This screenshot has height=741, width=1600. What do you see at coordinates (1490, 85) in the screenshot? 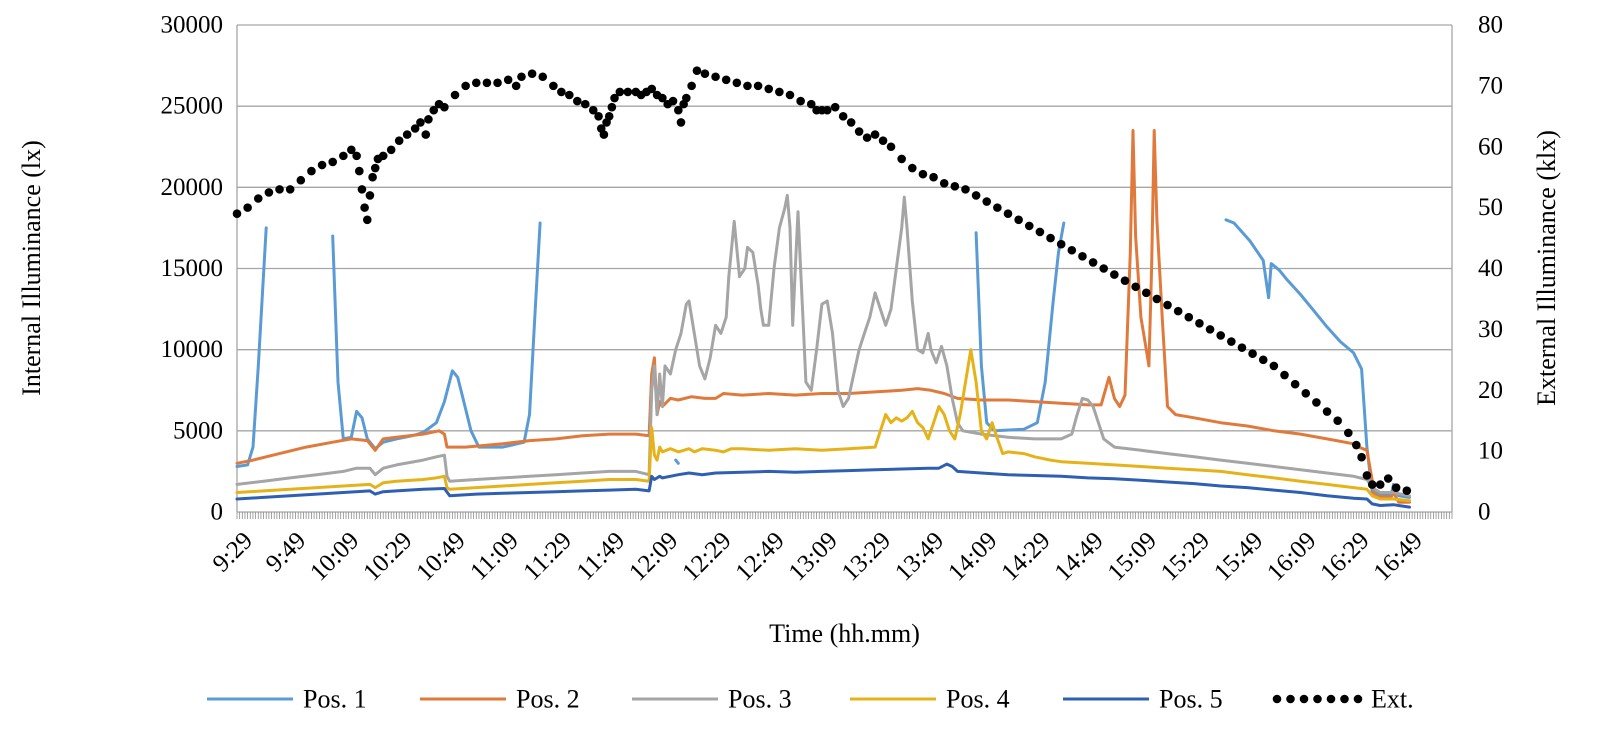
I see `right-y-tick-label: 70` at bounding box center [1490, 85].